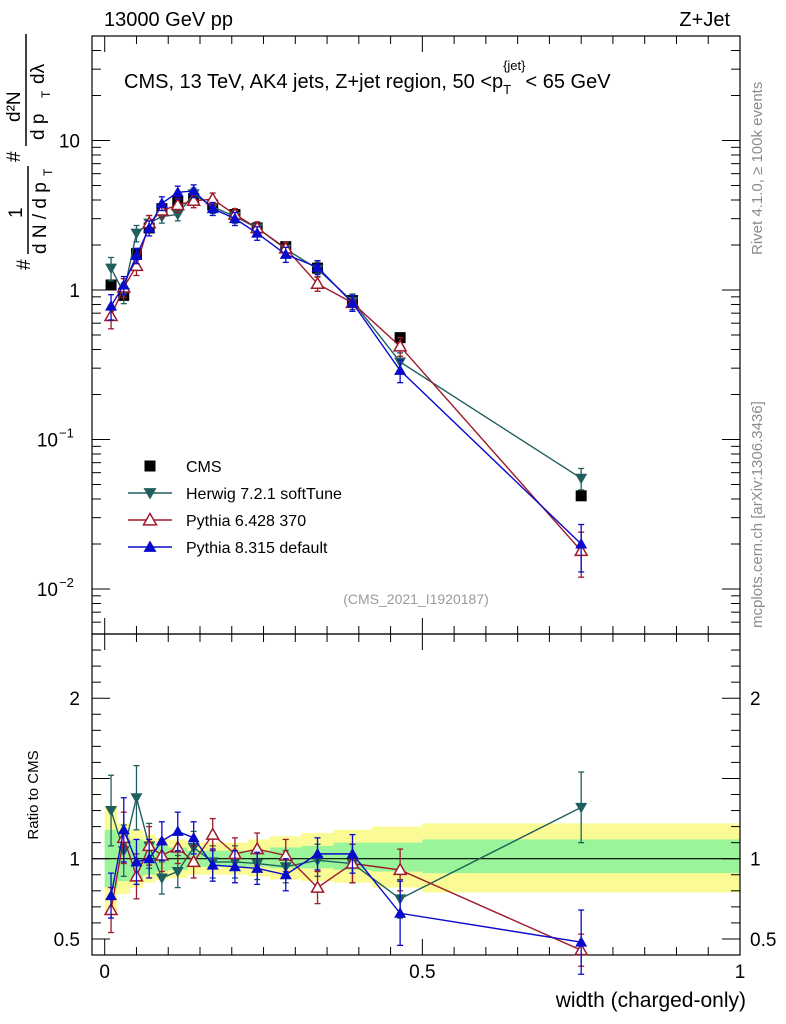  Describe the element at coordinates (150, 518) in the screenshot. I see `legend-marker-pythia6` at that location.